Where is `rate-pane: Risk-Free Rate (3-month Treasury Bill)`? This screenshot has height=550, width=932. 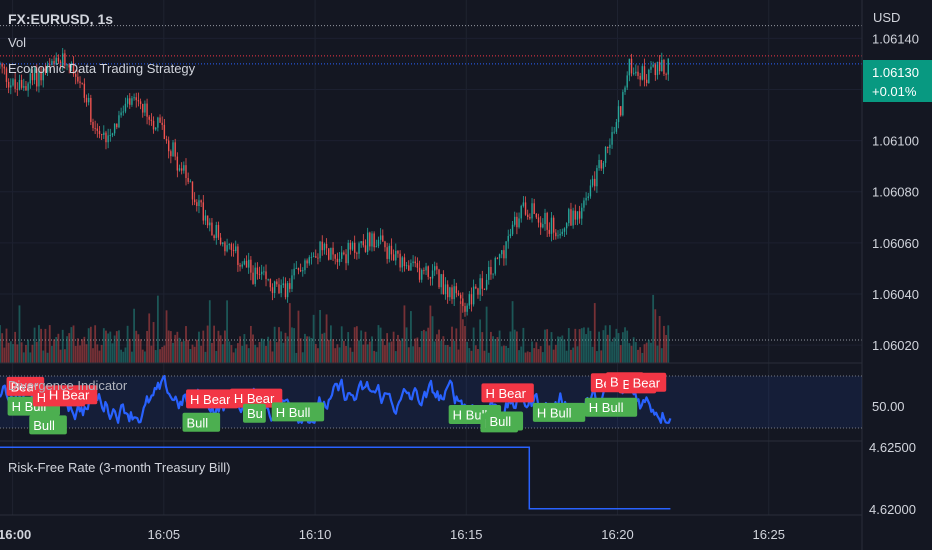 rate-pane: Risk-Free Rate (3-month Treasury Bill) is located at coordinates (335, 478).